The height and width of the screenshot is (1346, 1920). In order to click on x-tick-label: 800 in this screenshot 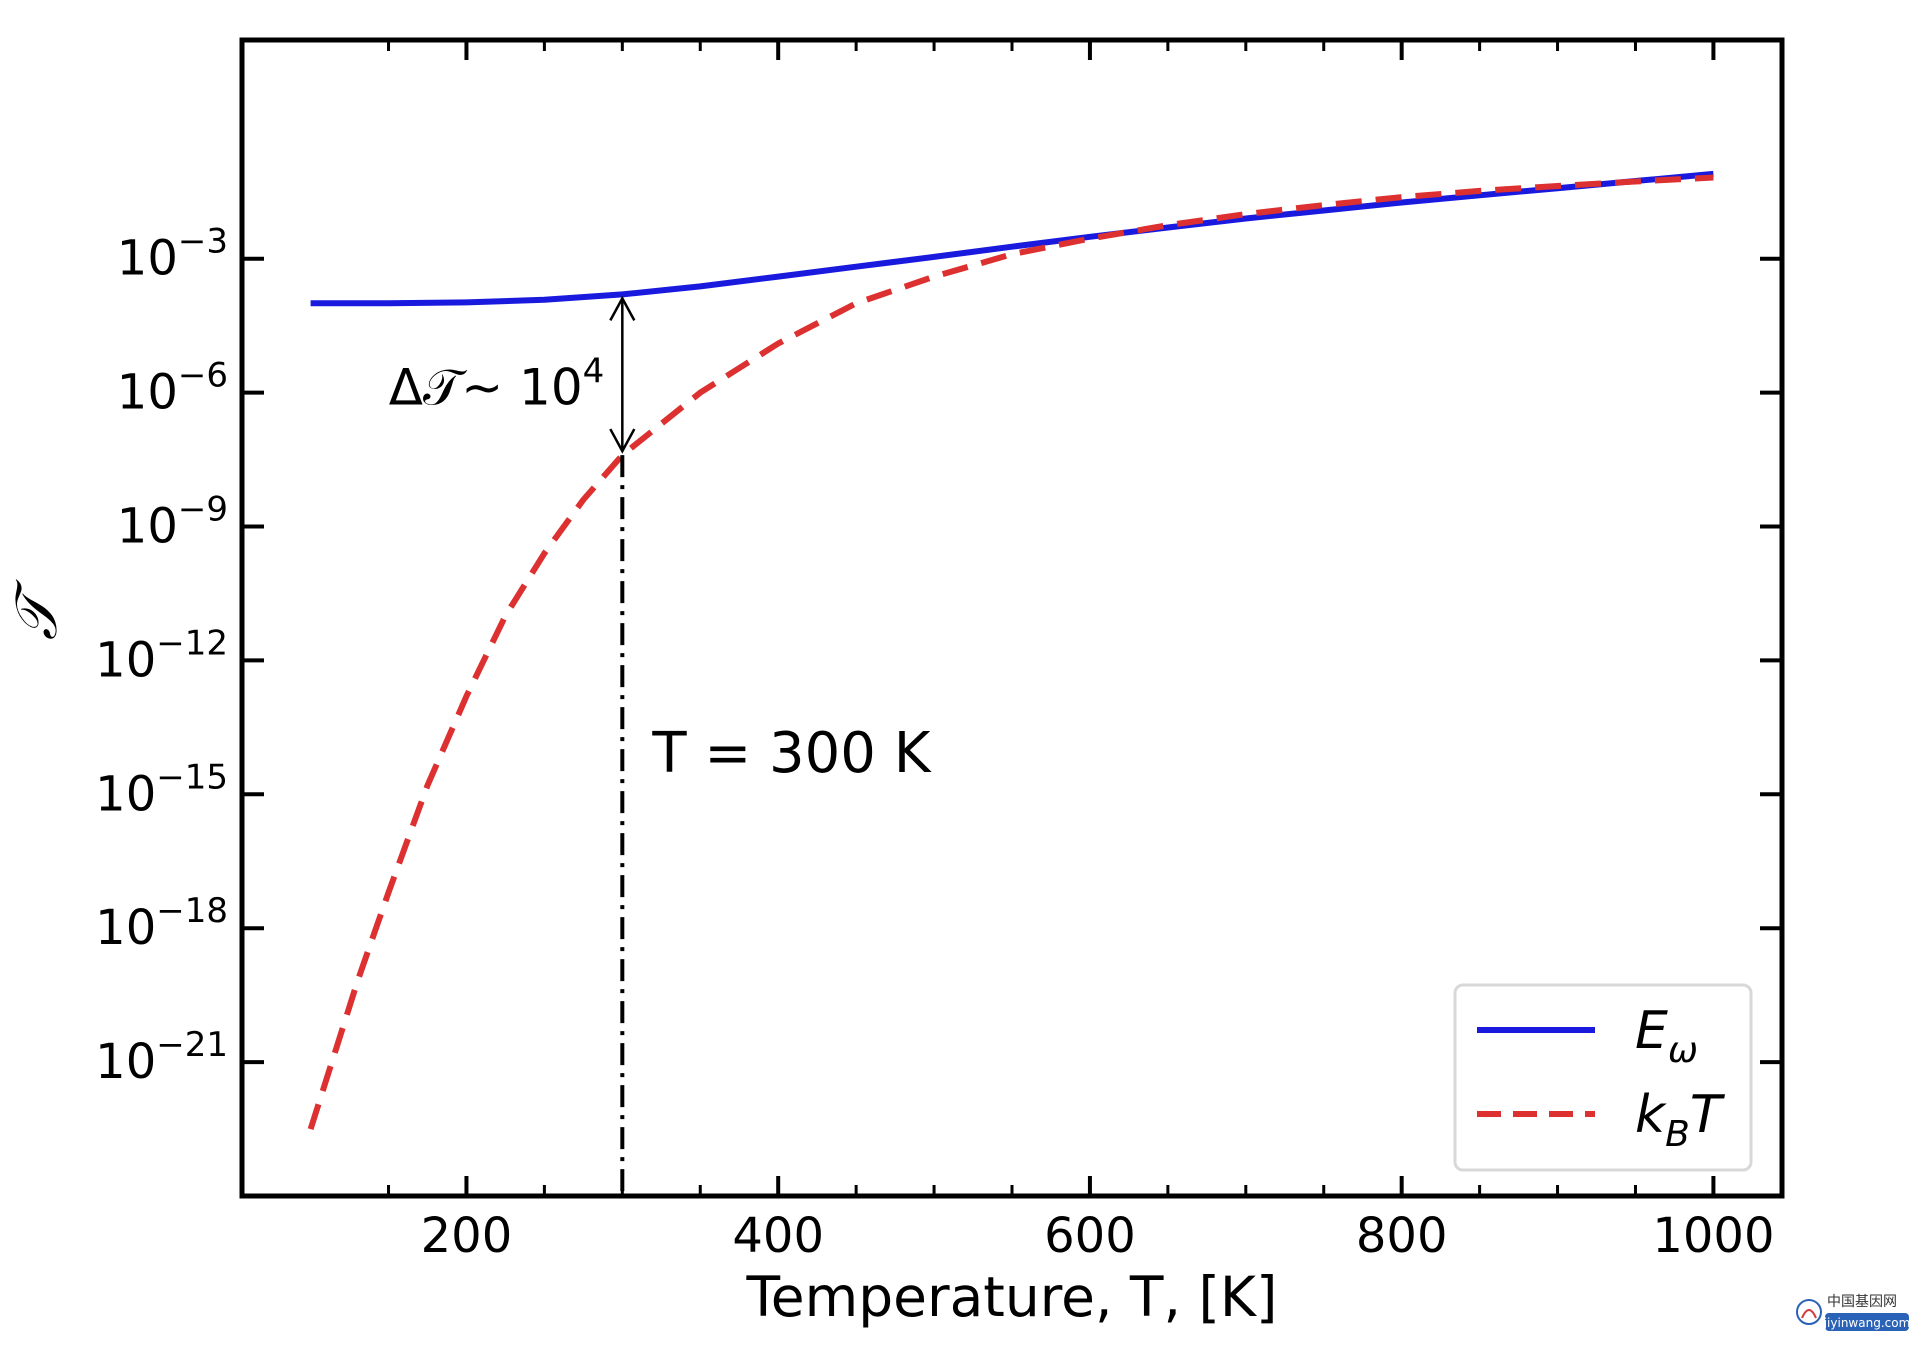, I will do `click(1402, 1236)`.